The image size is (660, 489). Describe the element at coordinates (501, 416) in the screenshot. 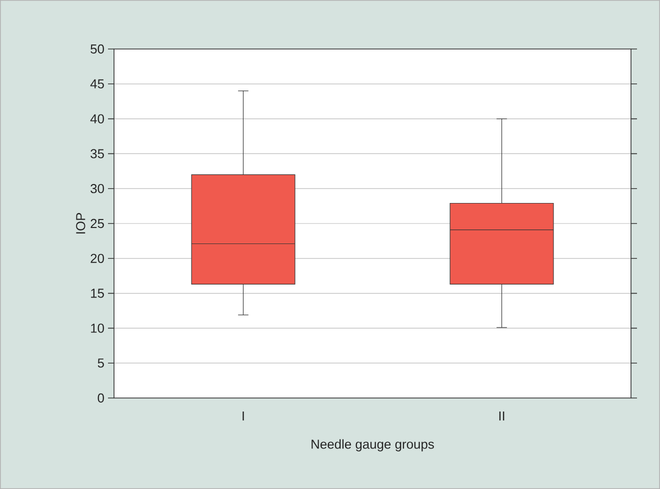

I see `x-tick-label: II` at that location.